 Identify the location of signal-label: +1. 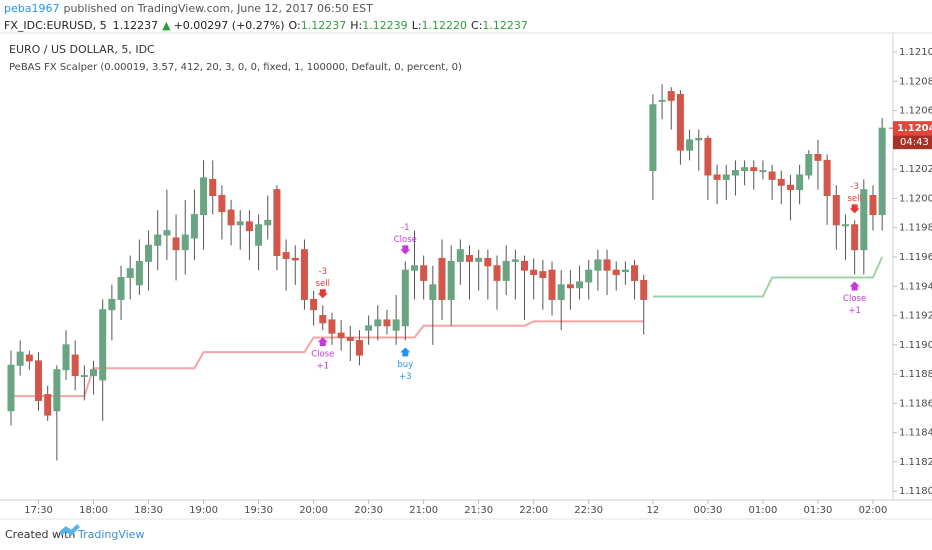
(323, 367).